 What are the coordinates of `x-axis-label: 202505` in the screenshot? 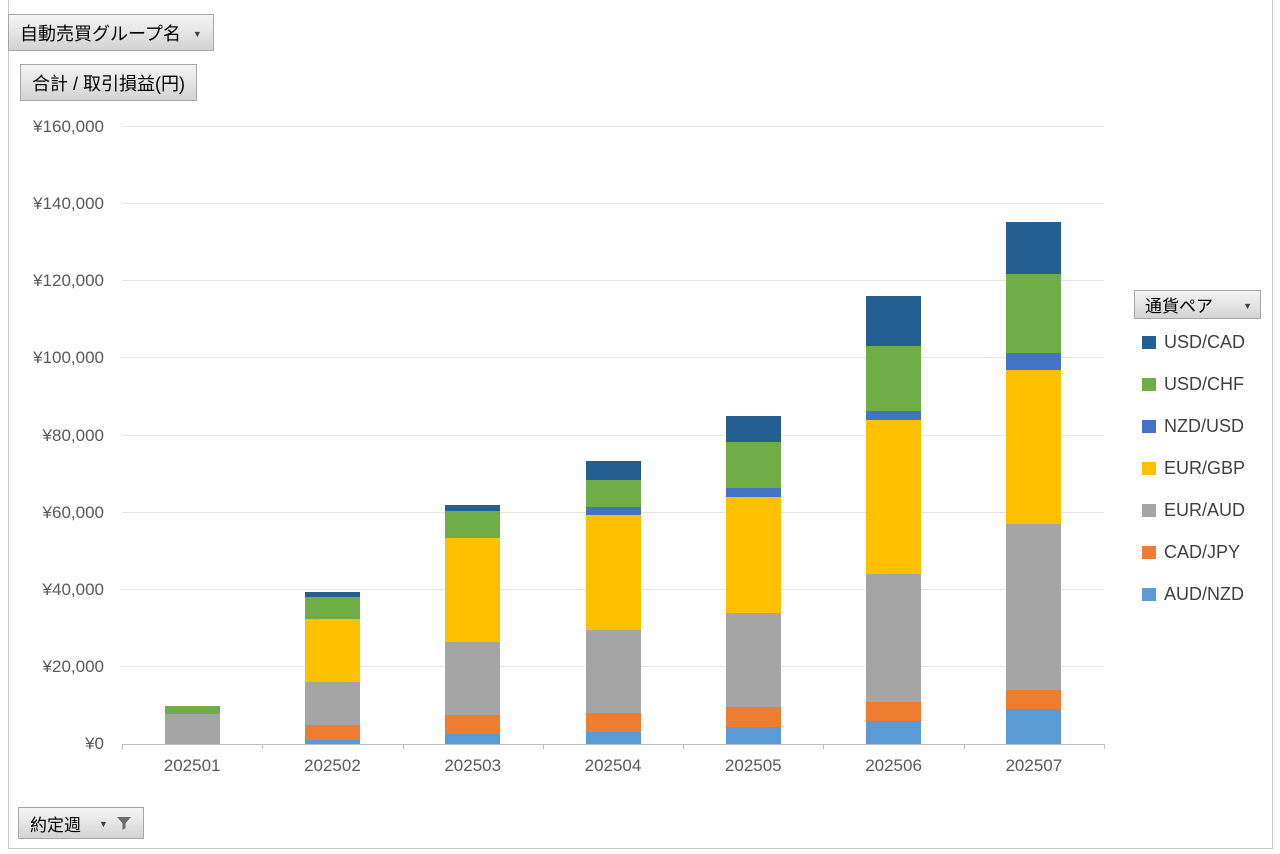 It's located at (753, 765).